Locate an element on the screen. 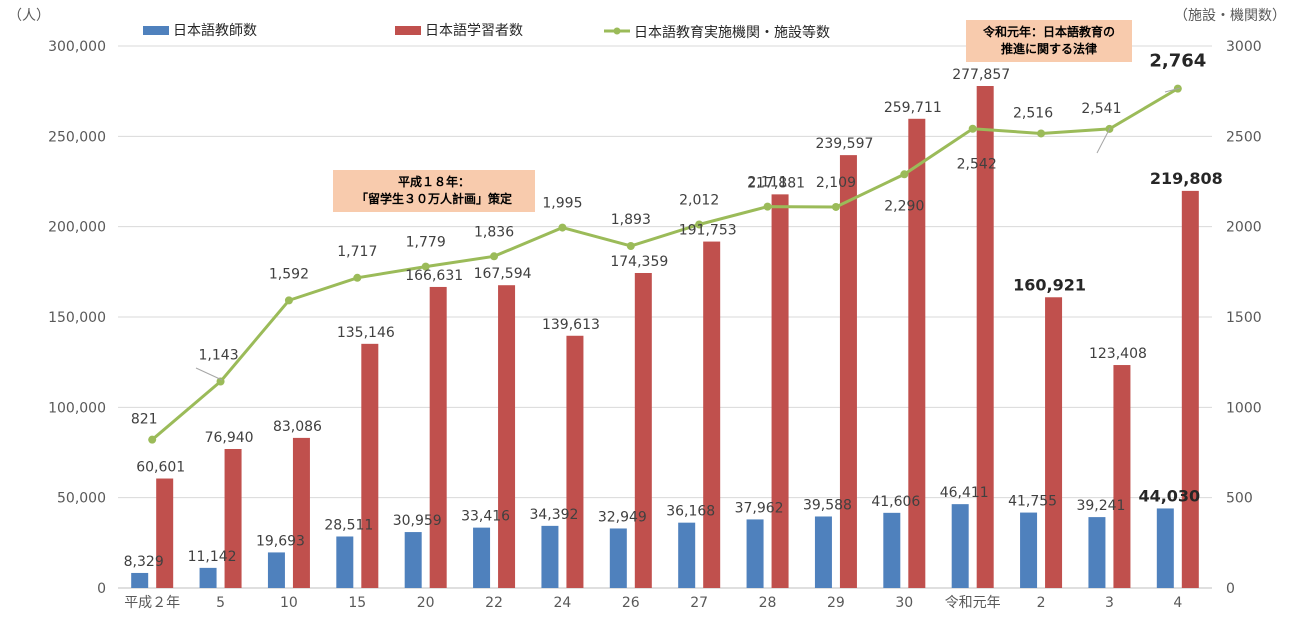  y-left-tick-label: 200,000 is located at coordinates (77, 228).